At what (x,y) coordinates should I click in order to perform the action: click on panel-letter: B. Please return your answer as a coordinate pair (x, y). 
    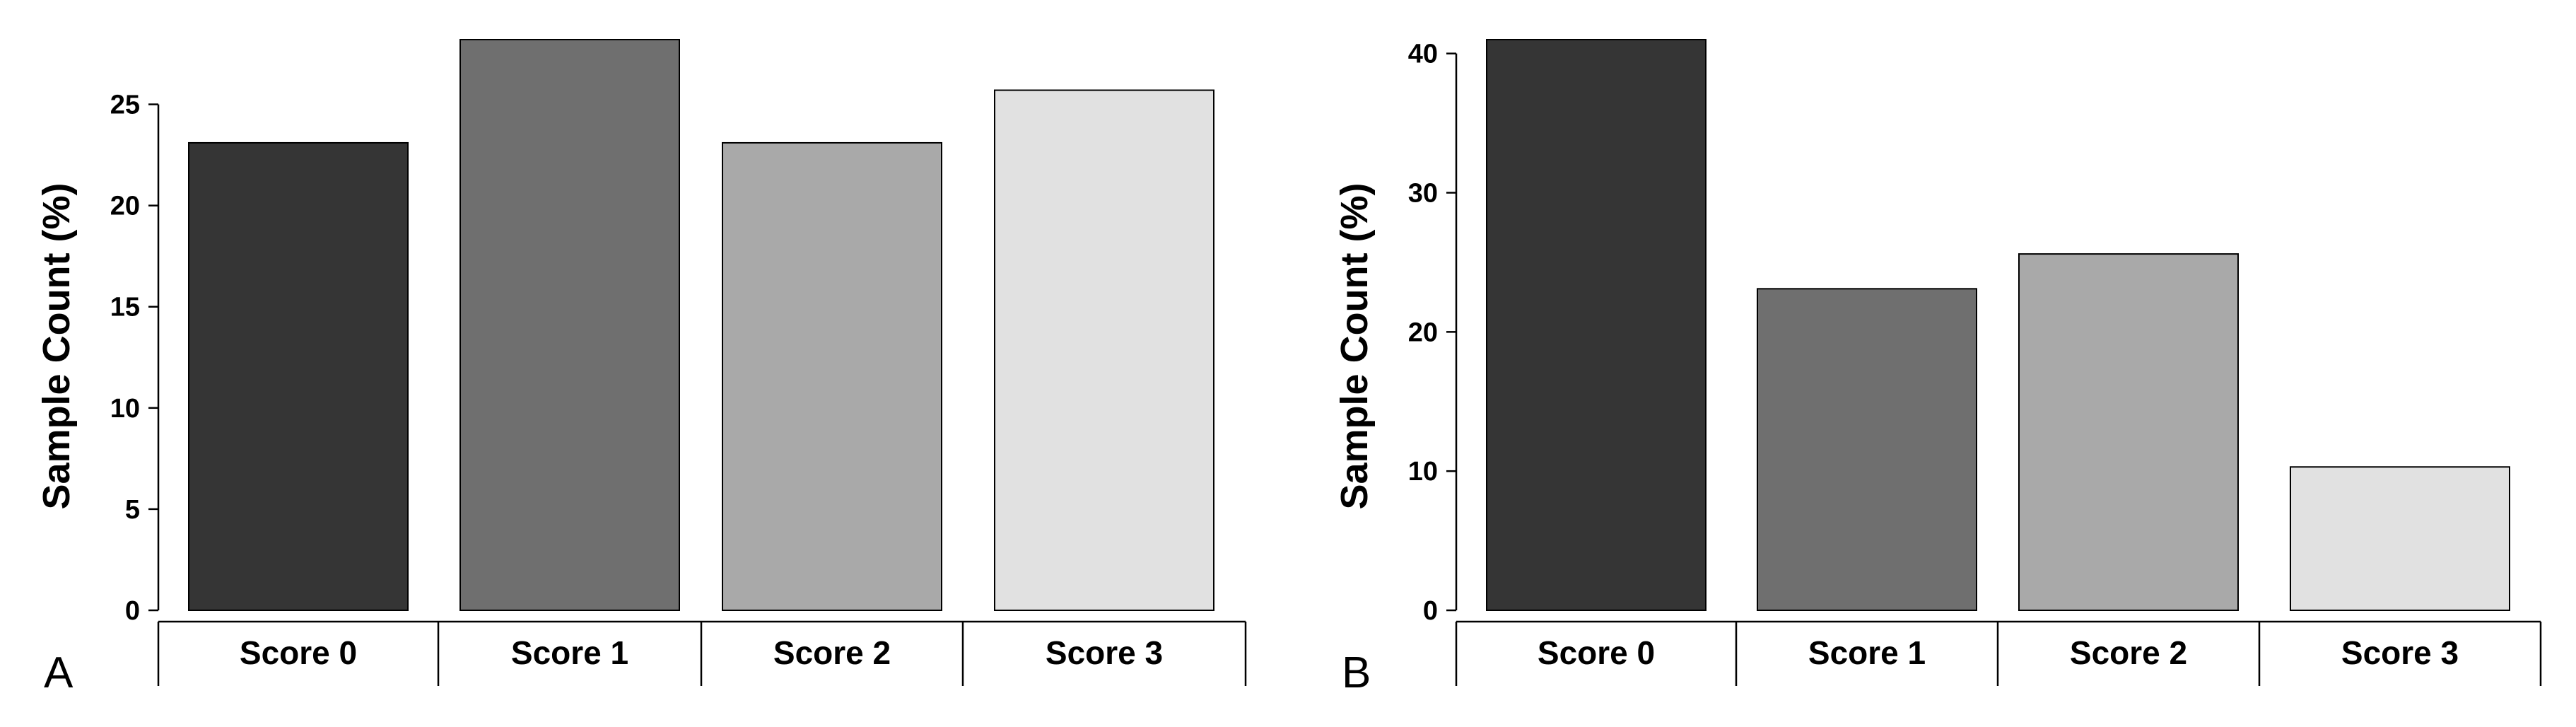
    Looking at the image, I should click on (1357, 673).